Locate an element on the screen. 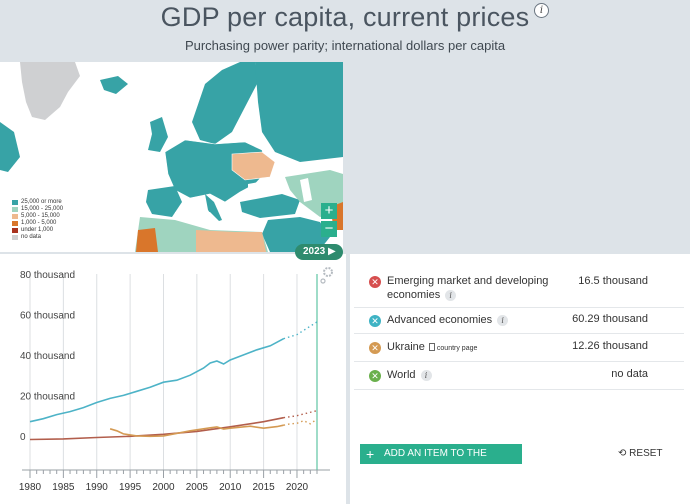 The image size is (690, 504). legend-label: under 1,000 is located at coordinates (37, 230).